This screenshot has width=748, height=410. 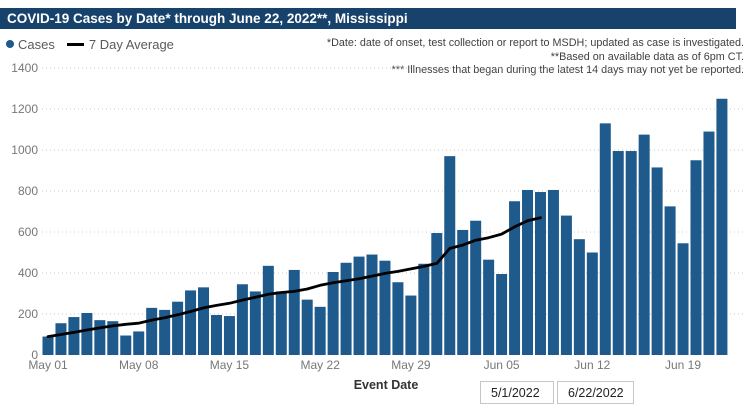 I want to click on avg-line-icon, so click(x=75, y=44).